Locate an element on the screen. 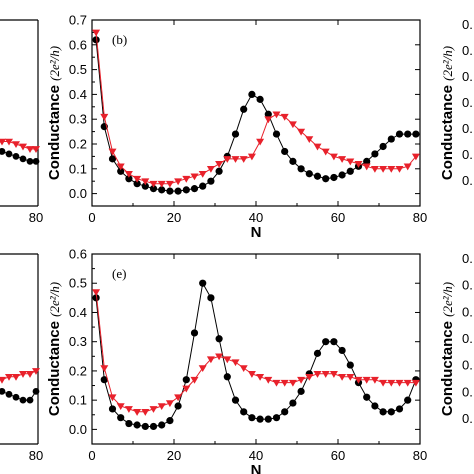 This screenshot has width=474, height=474. x-tick-label: 80 is located at coordinates (420, 217).